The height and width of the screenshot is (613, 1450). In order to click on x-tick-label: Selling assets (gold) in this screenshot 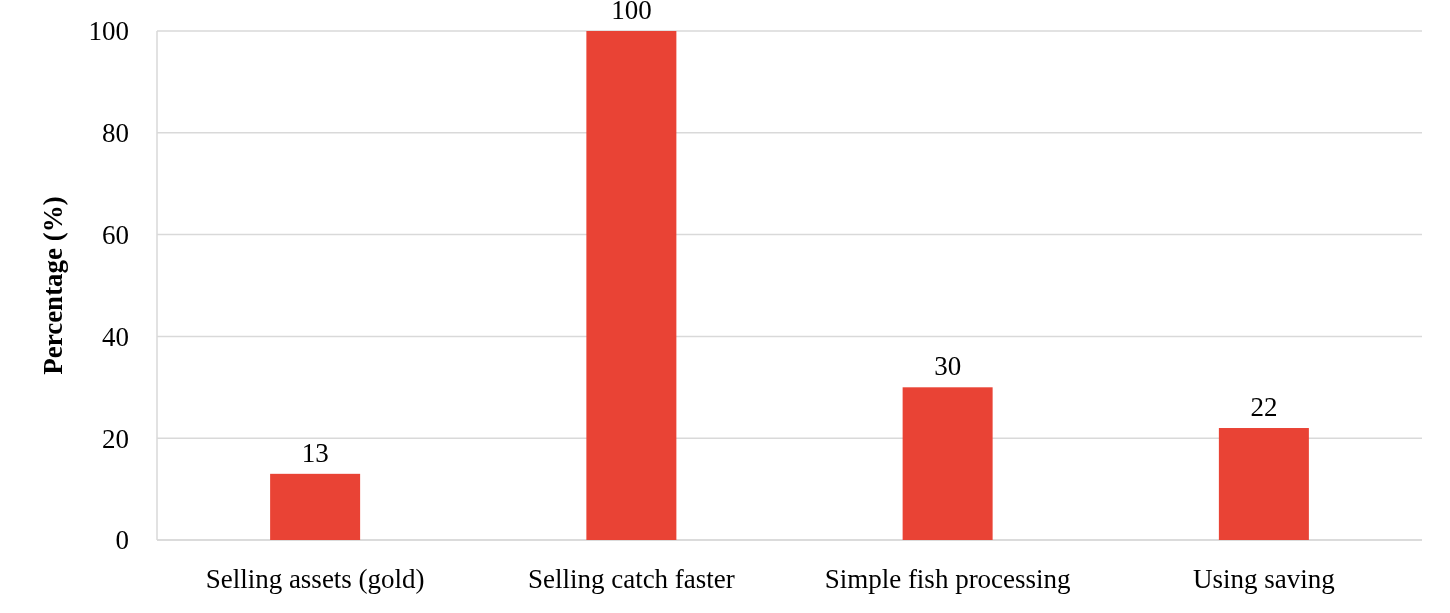, I will do `click(315, 579)`.